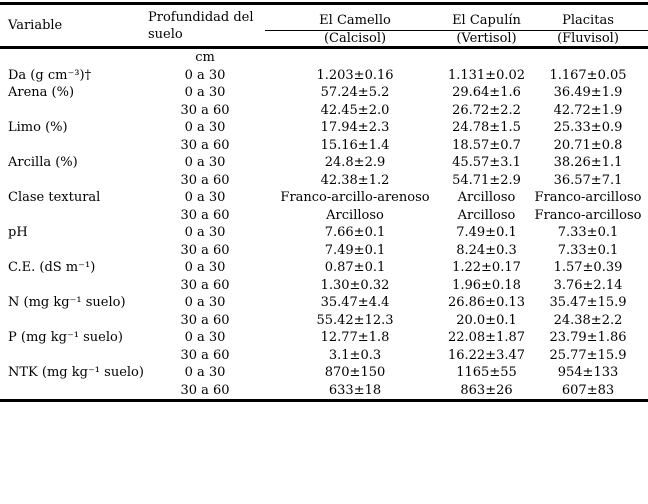 The height and width of the screenshot is (504, 648). I want to click on variable-cell: Clase textural, so click(54, 197).